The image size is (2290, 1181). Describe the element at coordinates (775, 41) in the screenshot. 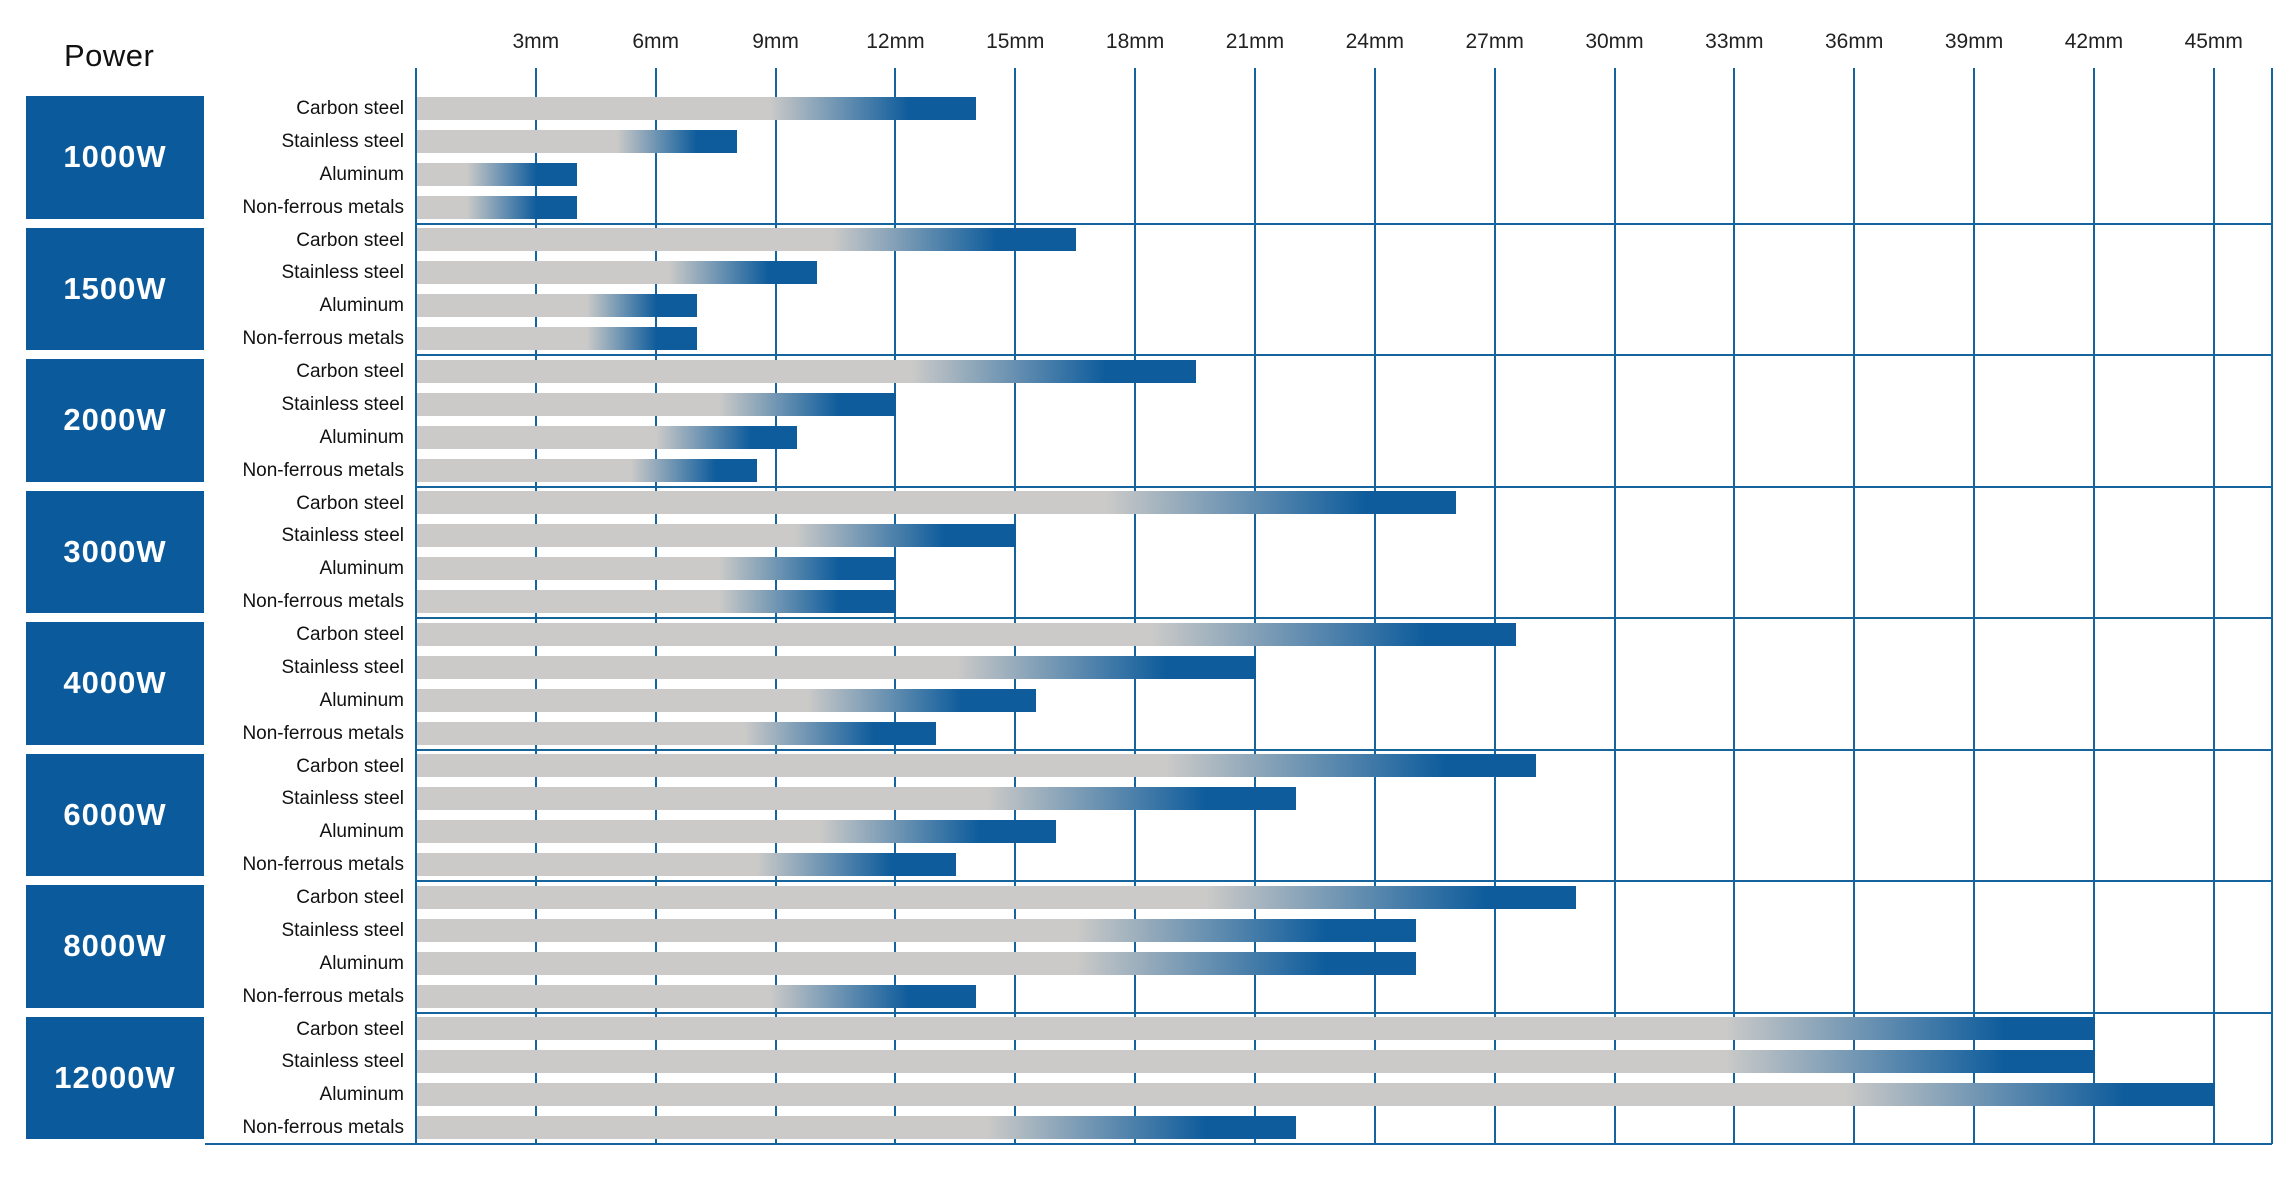

I see `x-axis-tick: 9mm` at that location.